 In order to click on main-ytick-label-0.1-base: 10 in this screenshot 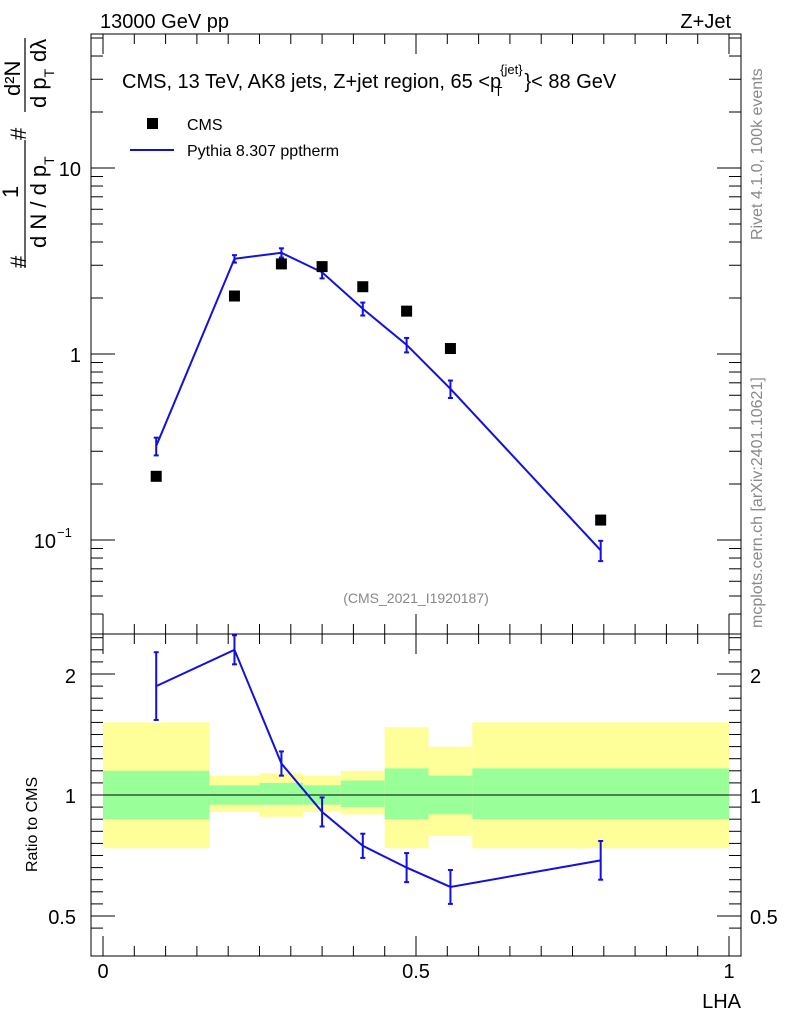, I will do `click(45, 542)`.